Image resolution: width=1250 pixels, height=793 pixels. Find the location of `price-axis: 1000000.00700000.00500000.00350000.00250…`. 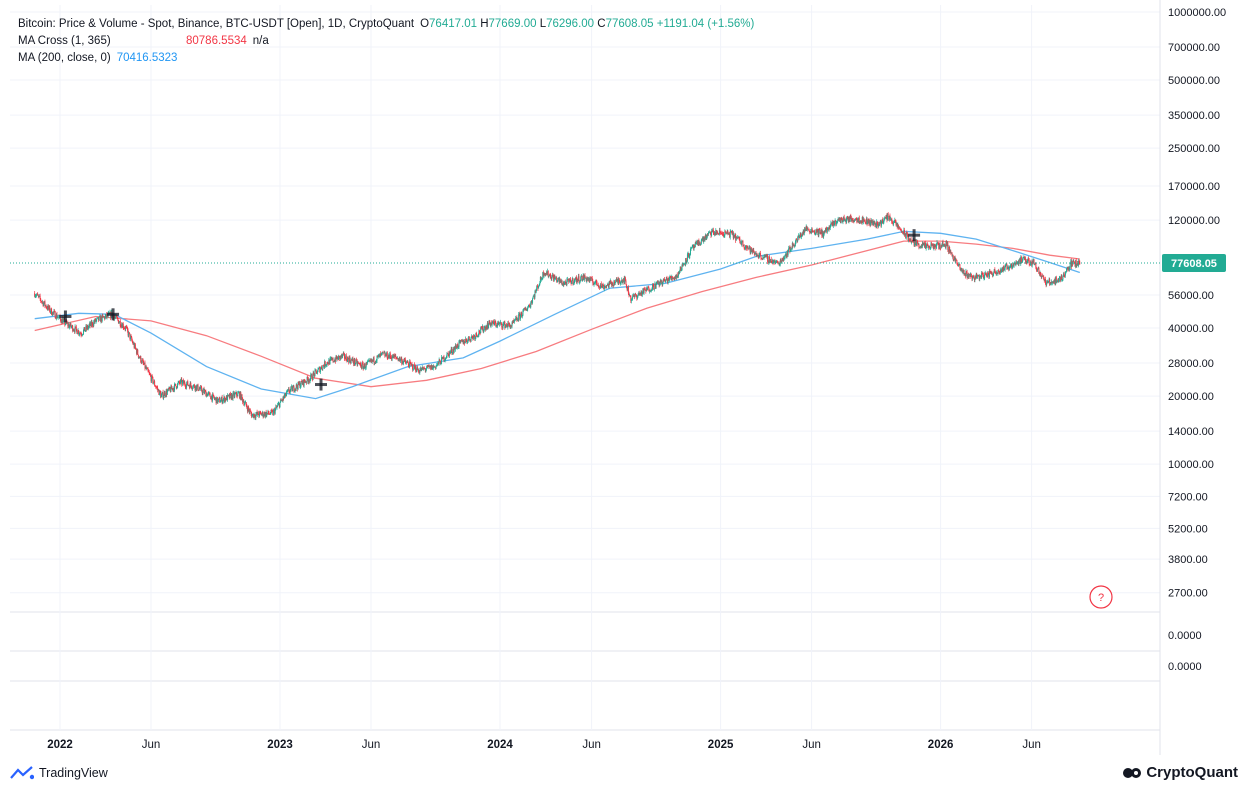

price-axis: 1000000.00700000.00500000.00350000.00250… is located at coordinates (1197, 340).